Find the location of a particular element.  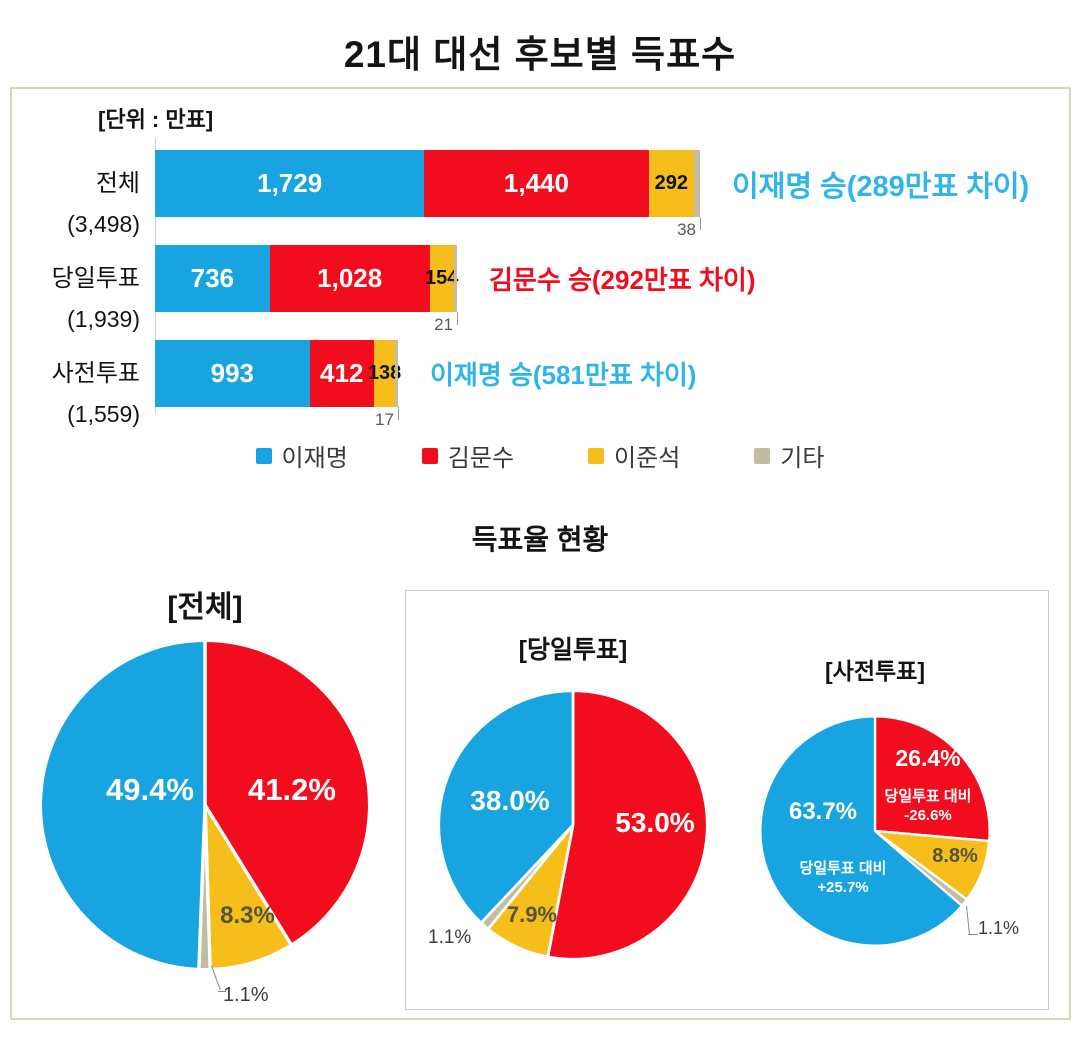

pie-early-kim-note-line1: 당일투표 대비 is located at coordinates (928, 796).